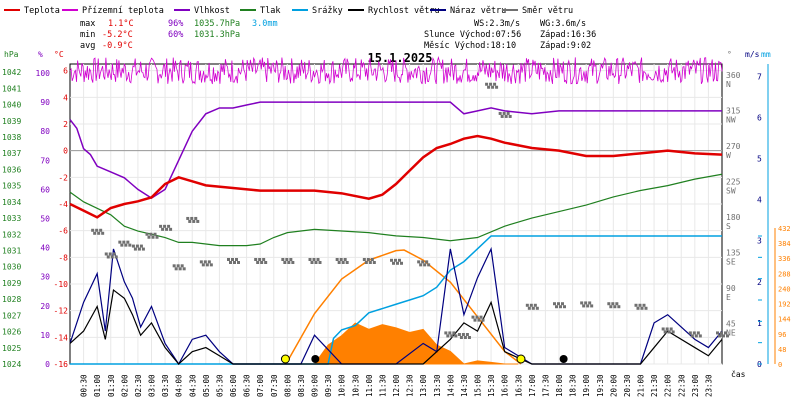 This screenshot has height=400, width=800. What do you see at coordinates (61, 364) in the screenshot?
I see `temp-tick-label: -16` at bounding box center [61, 364].